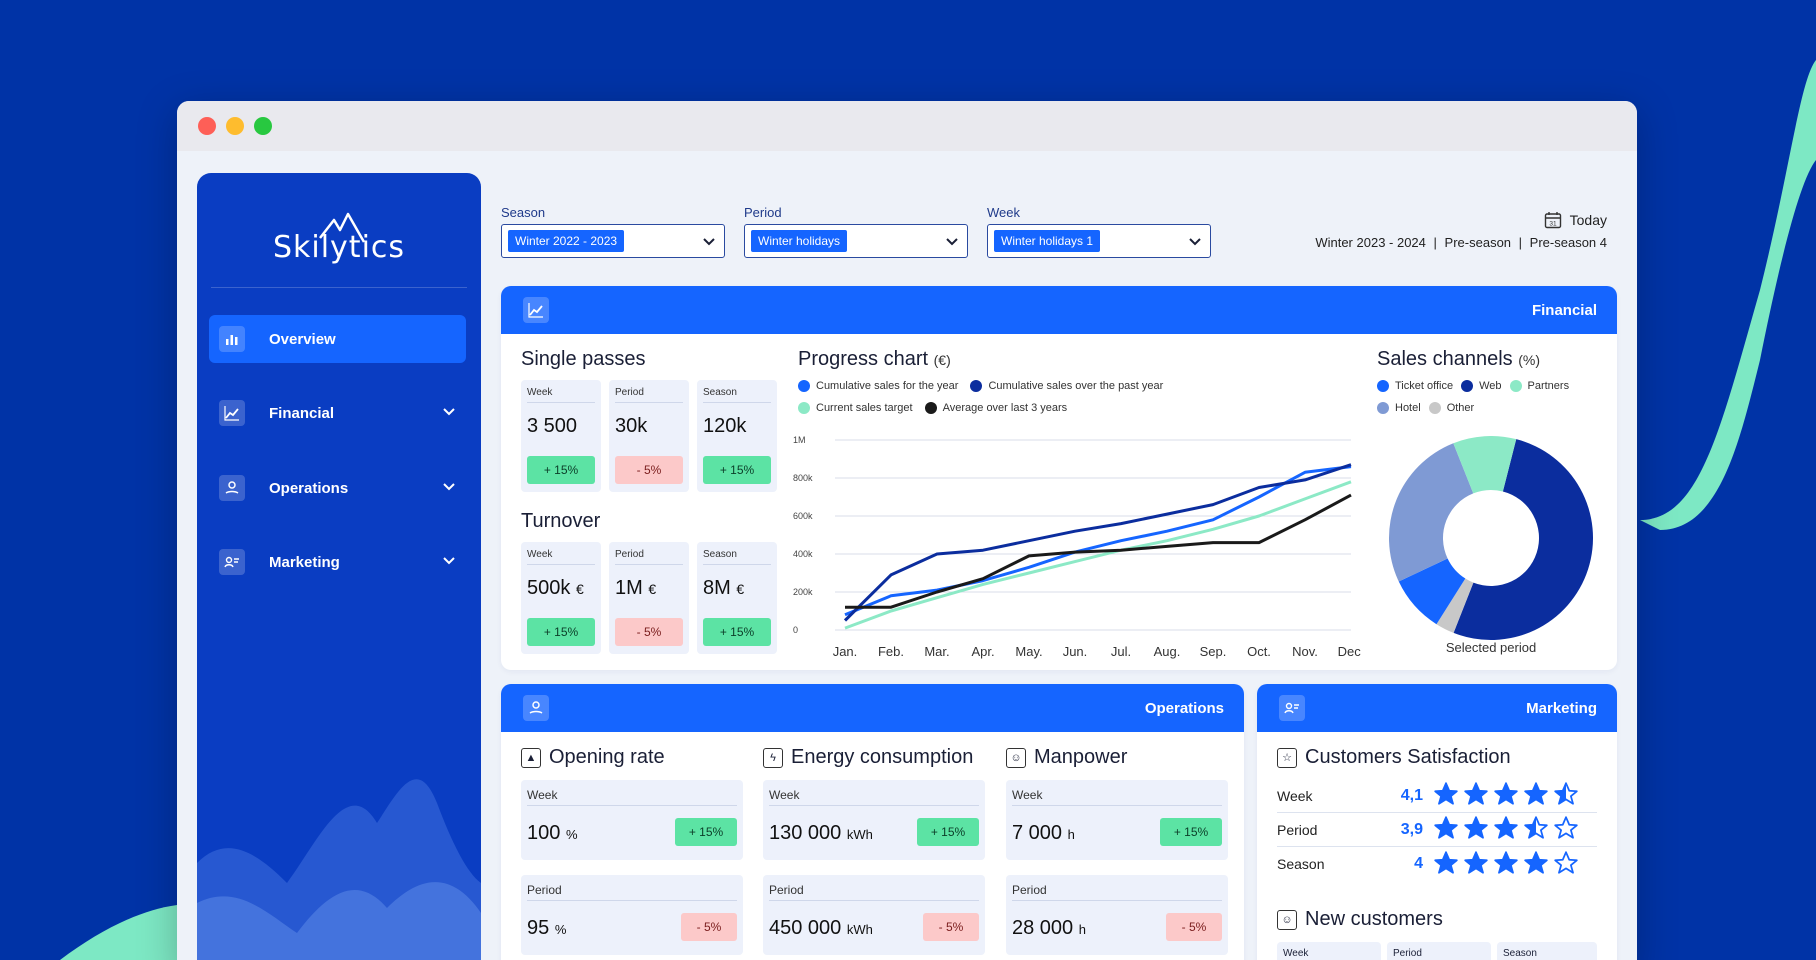  I want to click on star-half-icon, so click(1566, 793).